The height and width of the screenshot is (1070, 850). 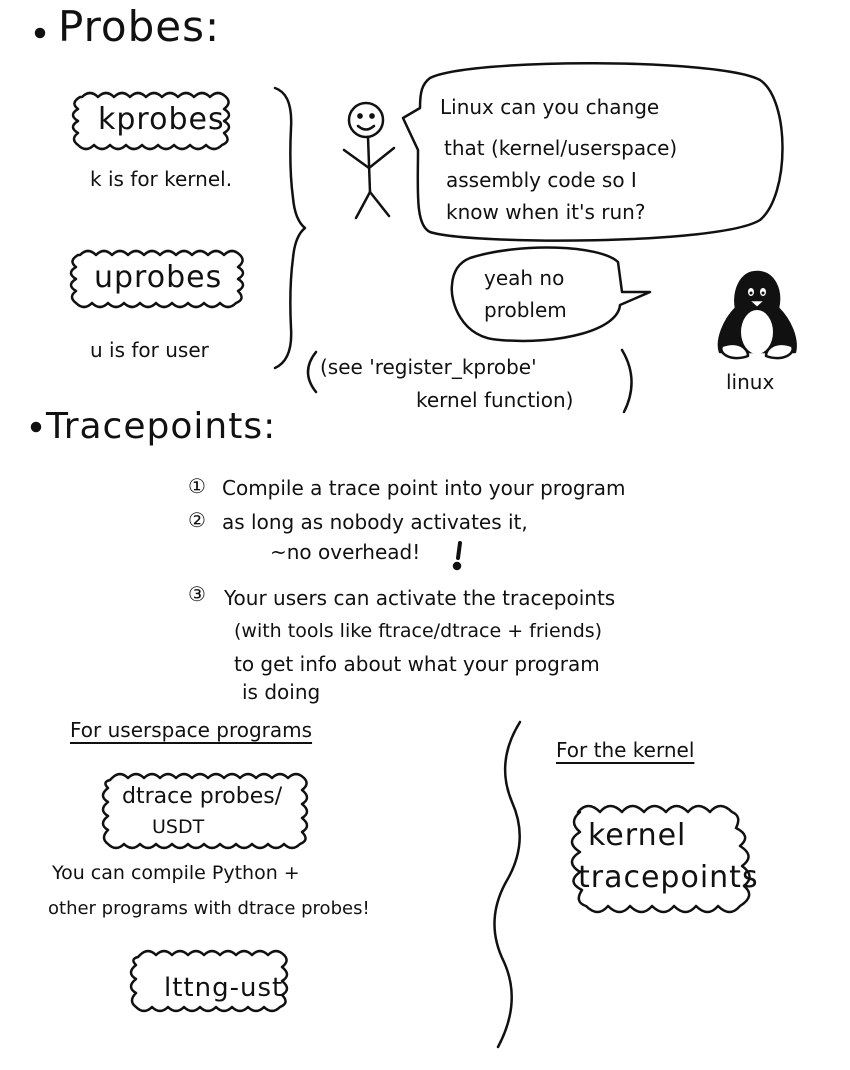 I want to click on kprobes-cloud, so click(x=151, y=121).